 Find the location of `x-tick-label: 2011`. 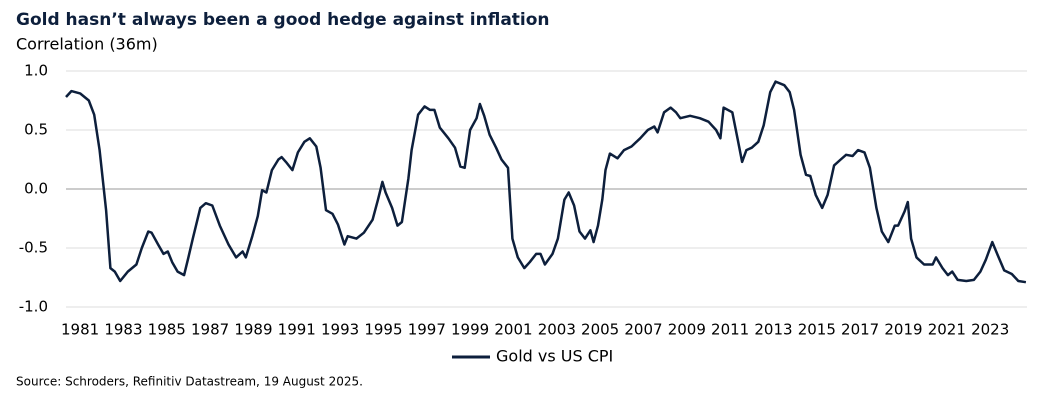

x-tick-label: 2011 is located at coordinates (730, 330).